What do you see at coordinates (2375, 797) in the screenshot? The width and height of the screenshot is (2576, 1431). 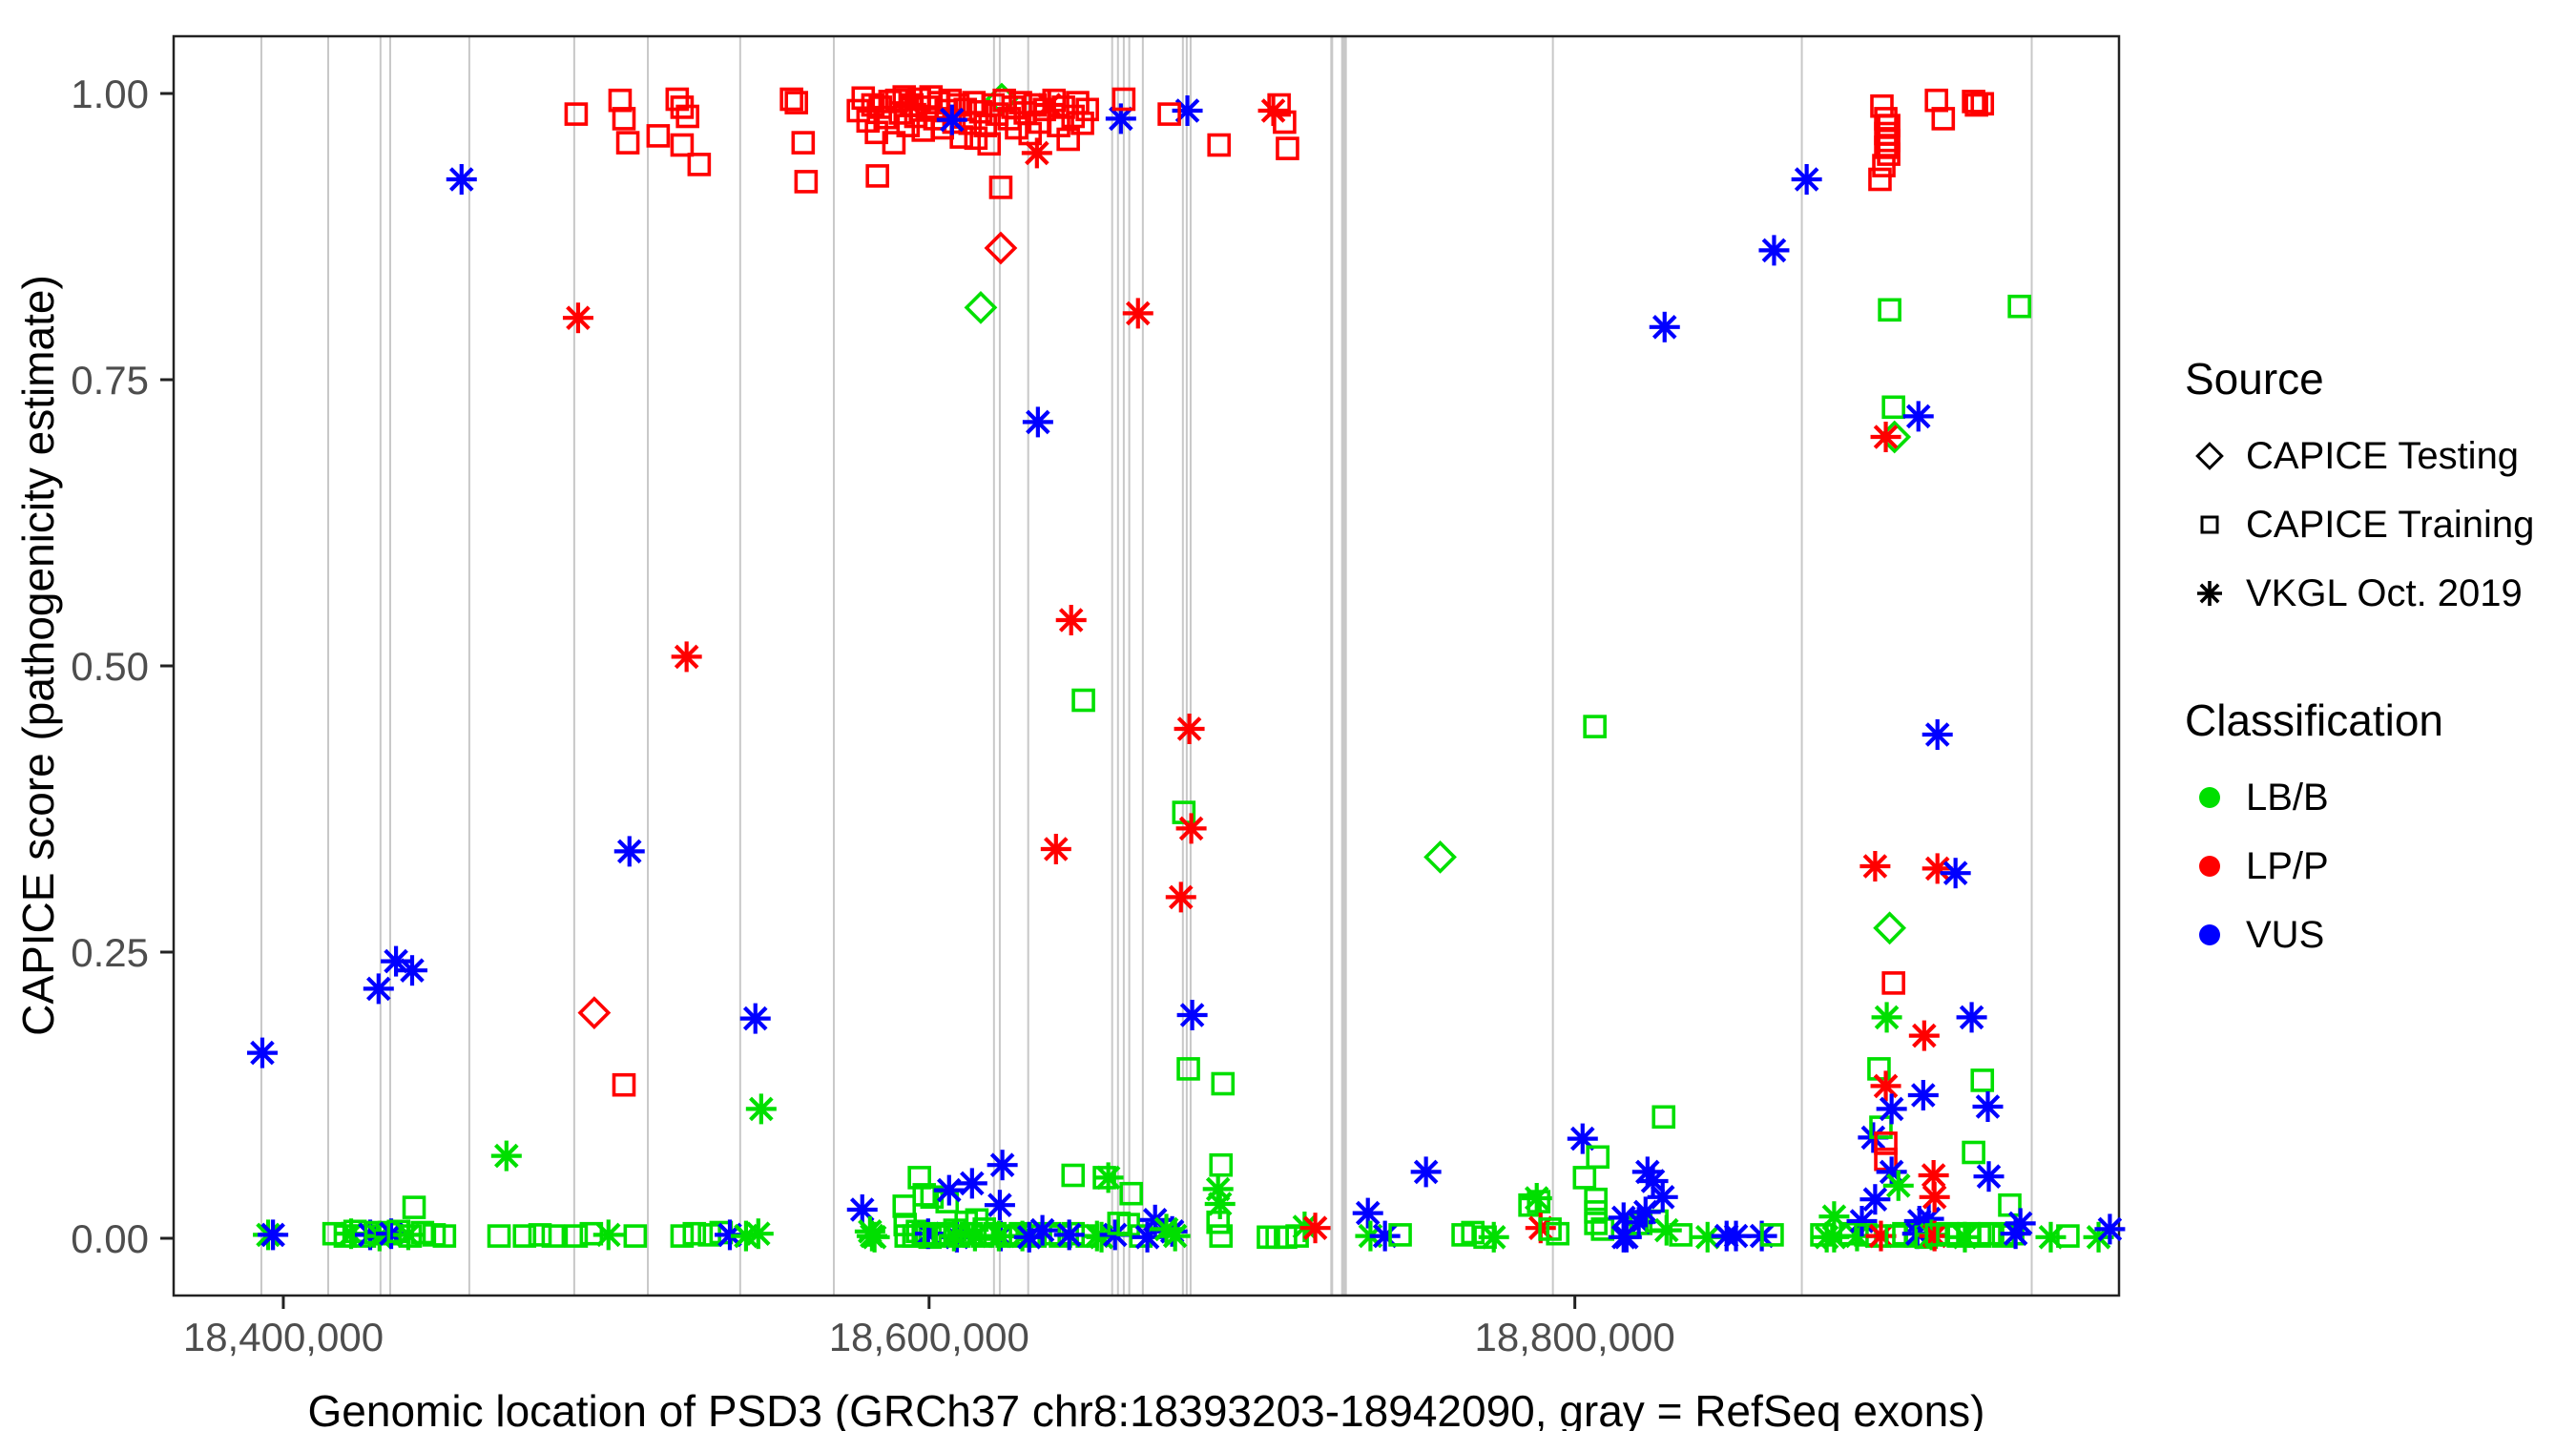 I see `legend-item-class-LB: LB/B` at bounding box center [2375, 797].